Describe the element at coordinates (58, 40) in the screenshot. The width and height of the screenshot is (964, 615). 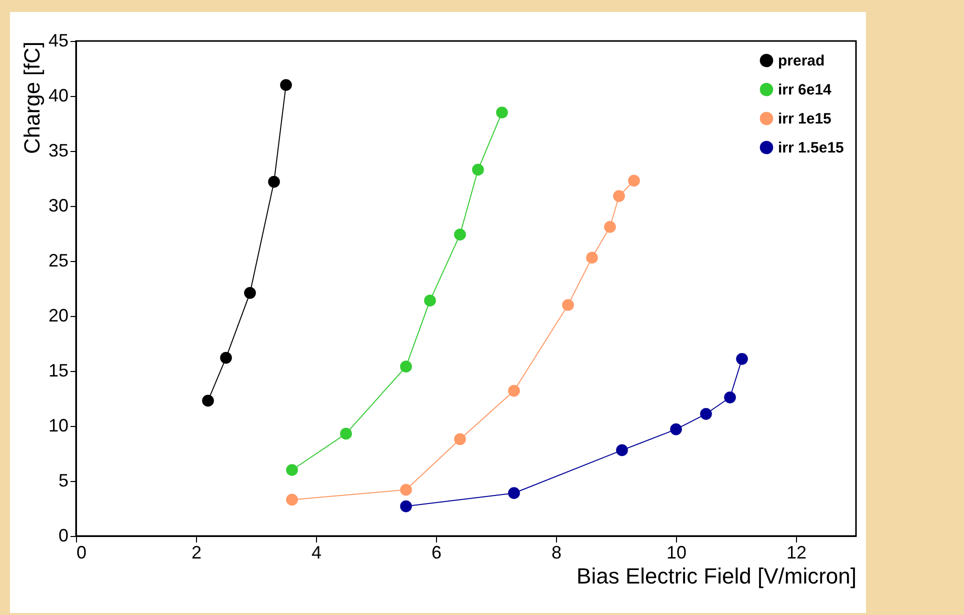
I see `y-tick-label: 45` at that location.